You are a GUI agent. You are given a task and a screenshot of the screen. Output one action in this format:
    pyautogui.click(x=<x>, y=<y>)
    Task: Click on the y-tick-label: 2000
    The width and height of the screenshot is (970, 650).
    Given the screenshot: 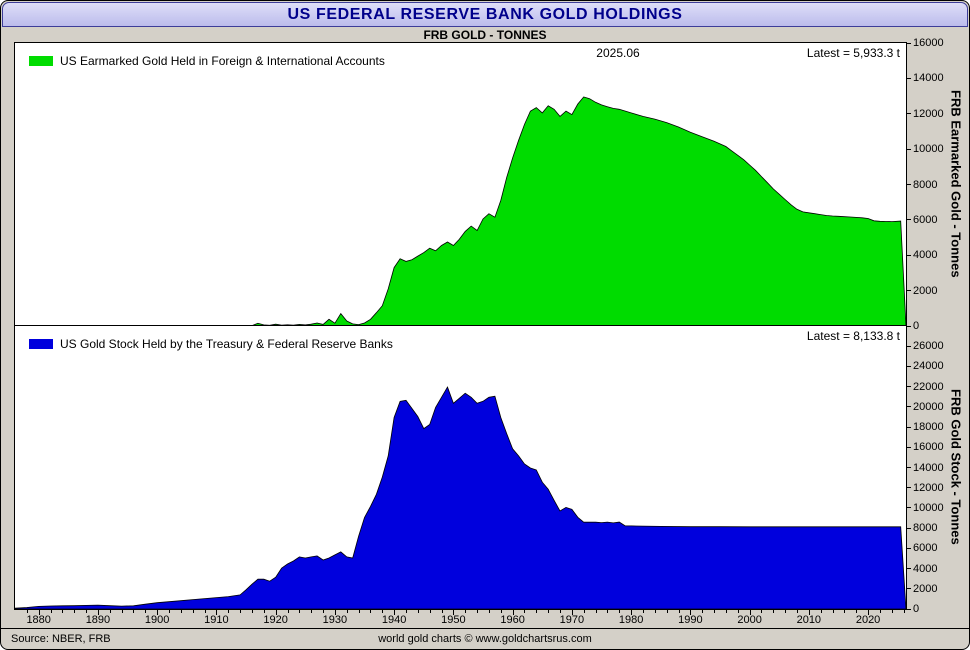 What is the action you would take?
    pyautogui.click(x=925, y=290)
    